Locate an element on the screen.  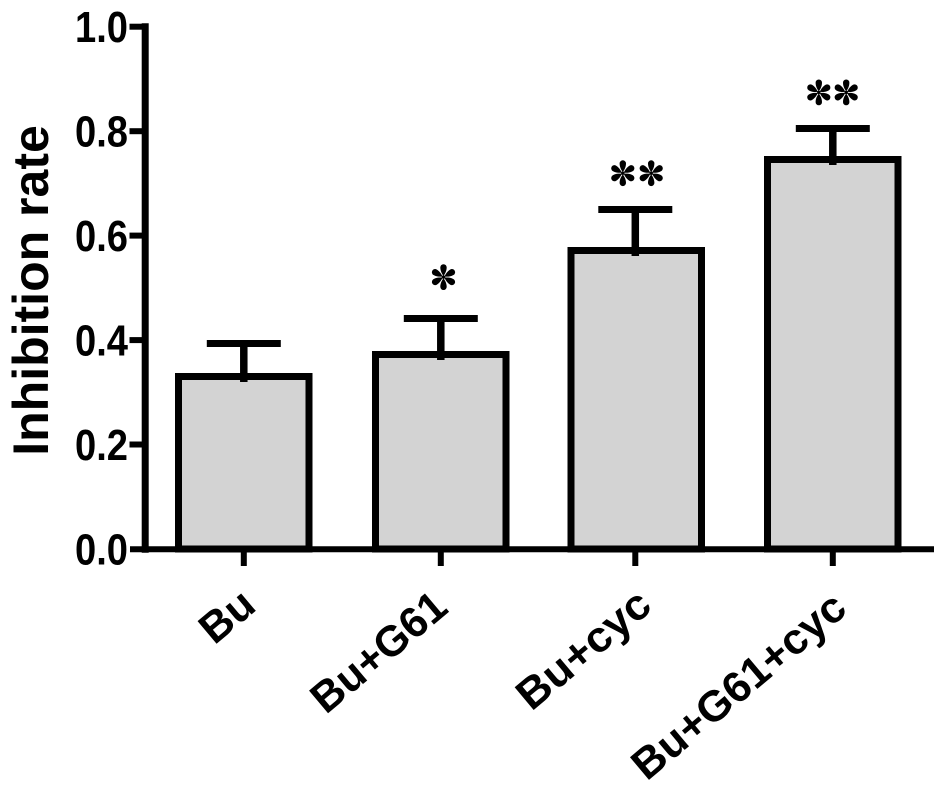
svg-text: 0.6 is located at coordinates (101, 236).